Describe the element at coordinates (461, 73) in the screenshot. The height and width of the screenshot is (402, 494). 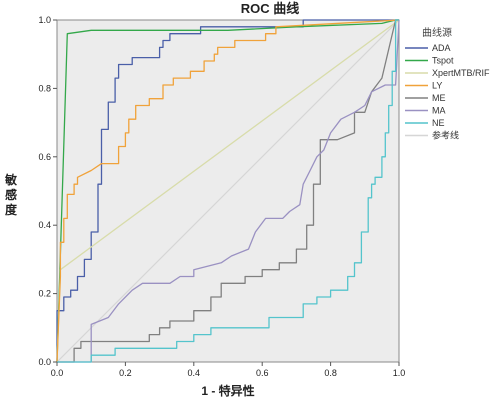
I see `legend-entry-label: XpertMTB/RIF` at that location.